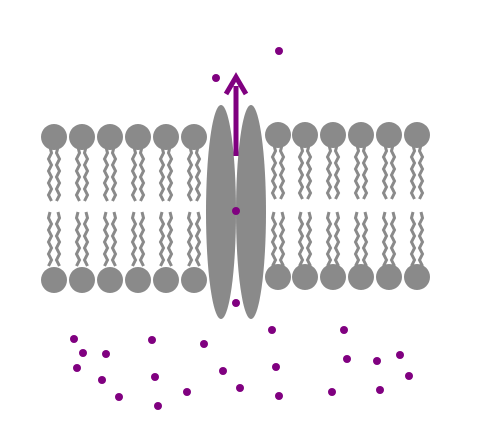 Image resolution: width=484 pixels, height=436 pixels. Describe the element at coordinates (236, 114) in the screenshot. I see `up-arrow-icon` at that location.